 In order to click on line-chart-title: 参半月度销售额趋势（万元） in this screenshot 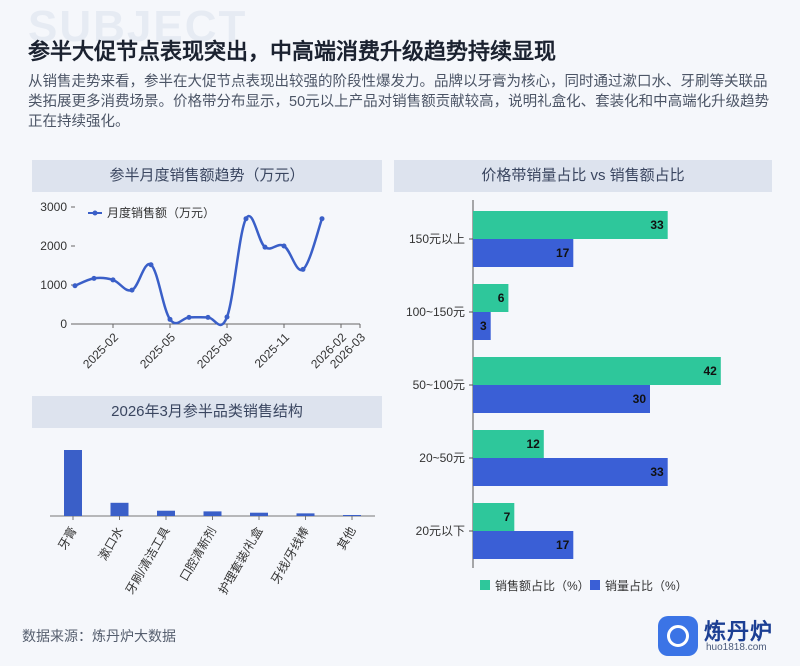, I will do `click(207, 176)`.